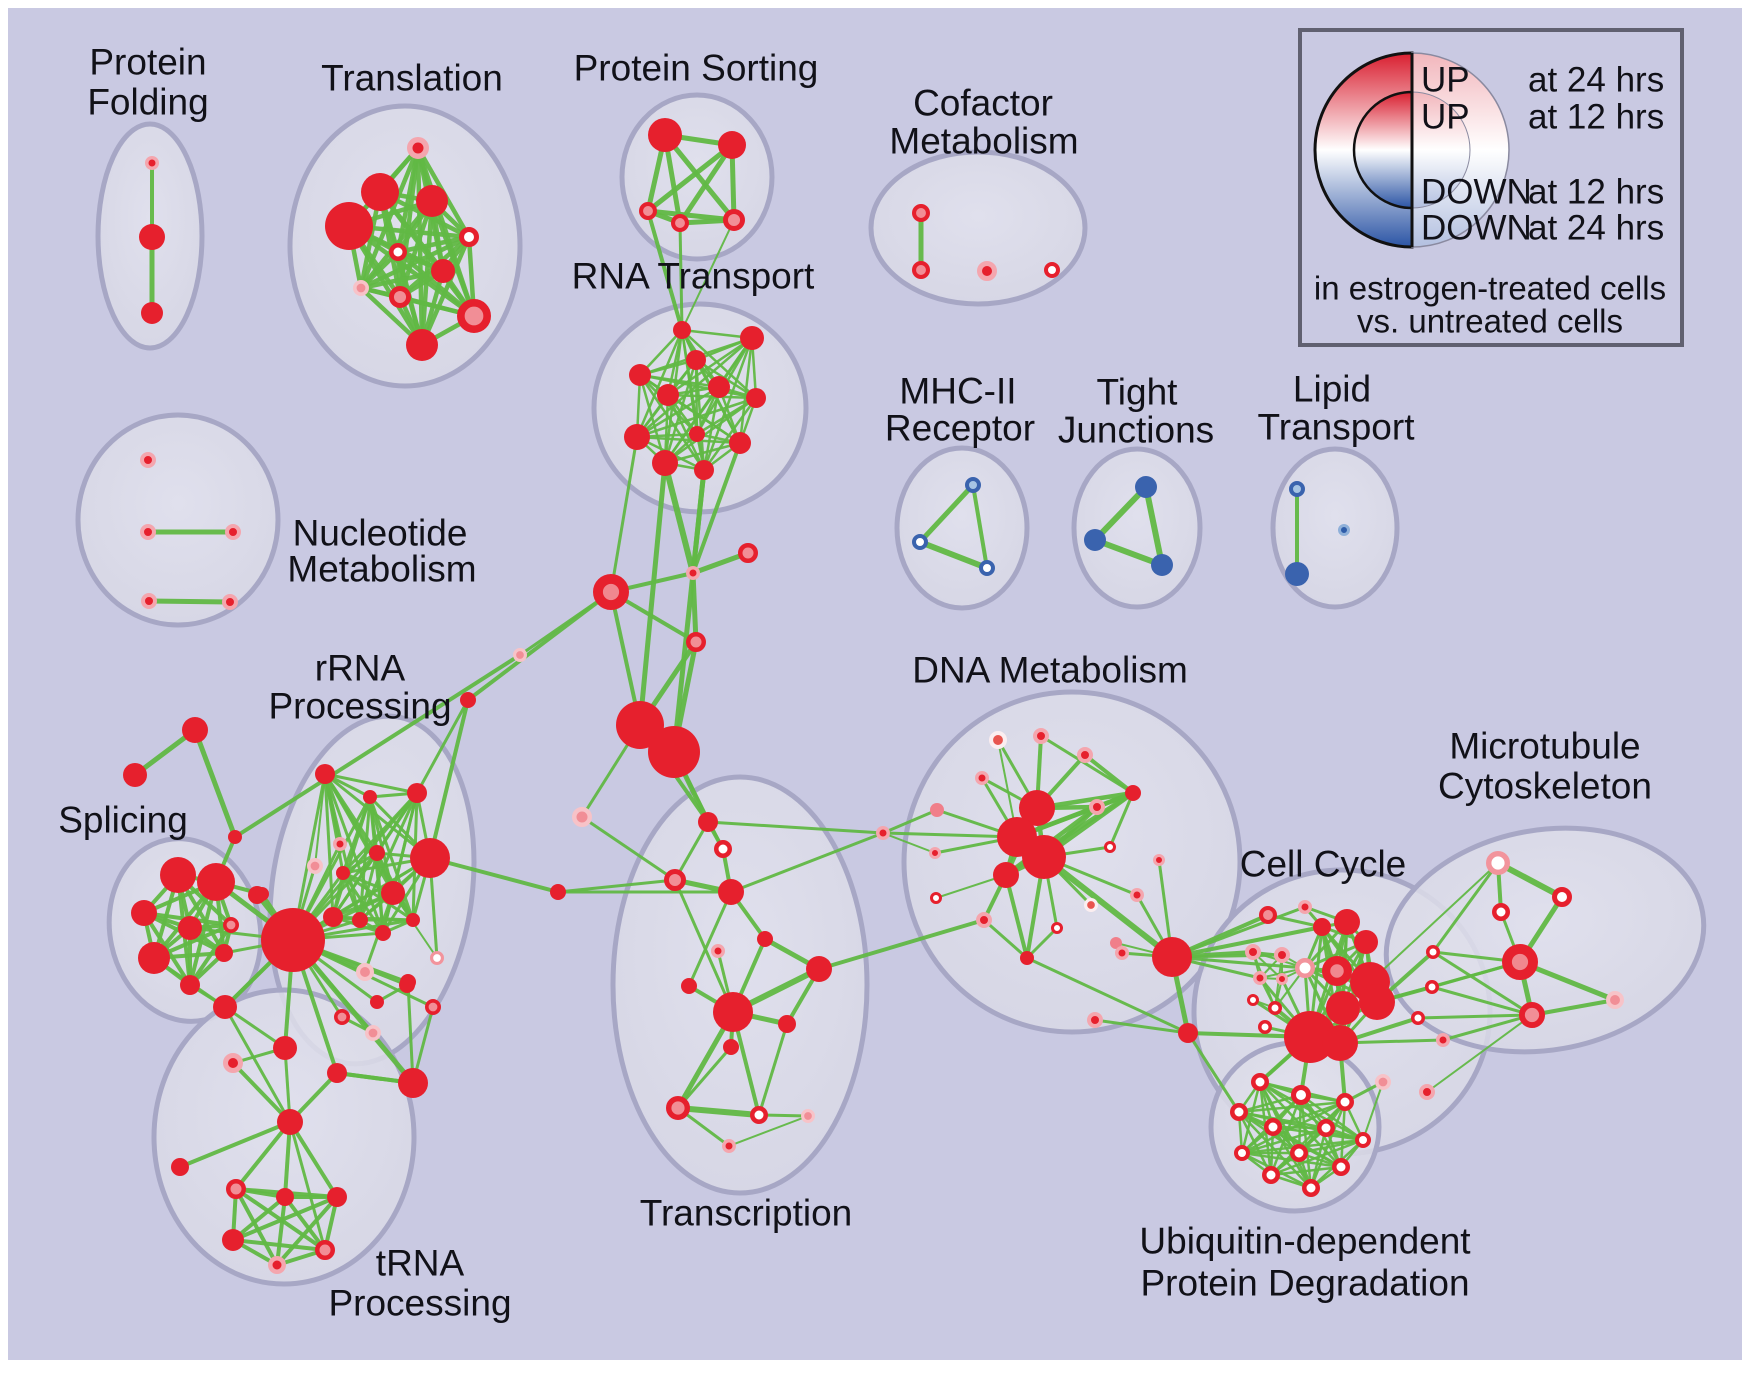  I want to click on node-pf1, so click(152, 163).